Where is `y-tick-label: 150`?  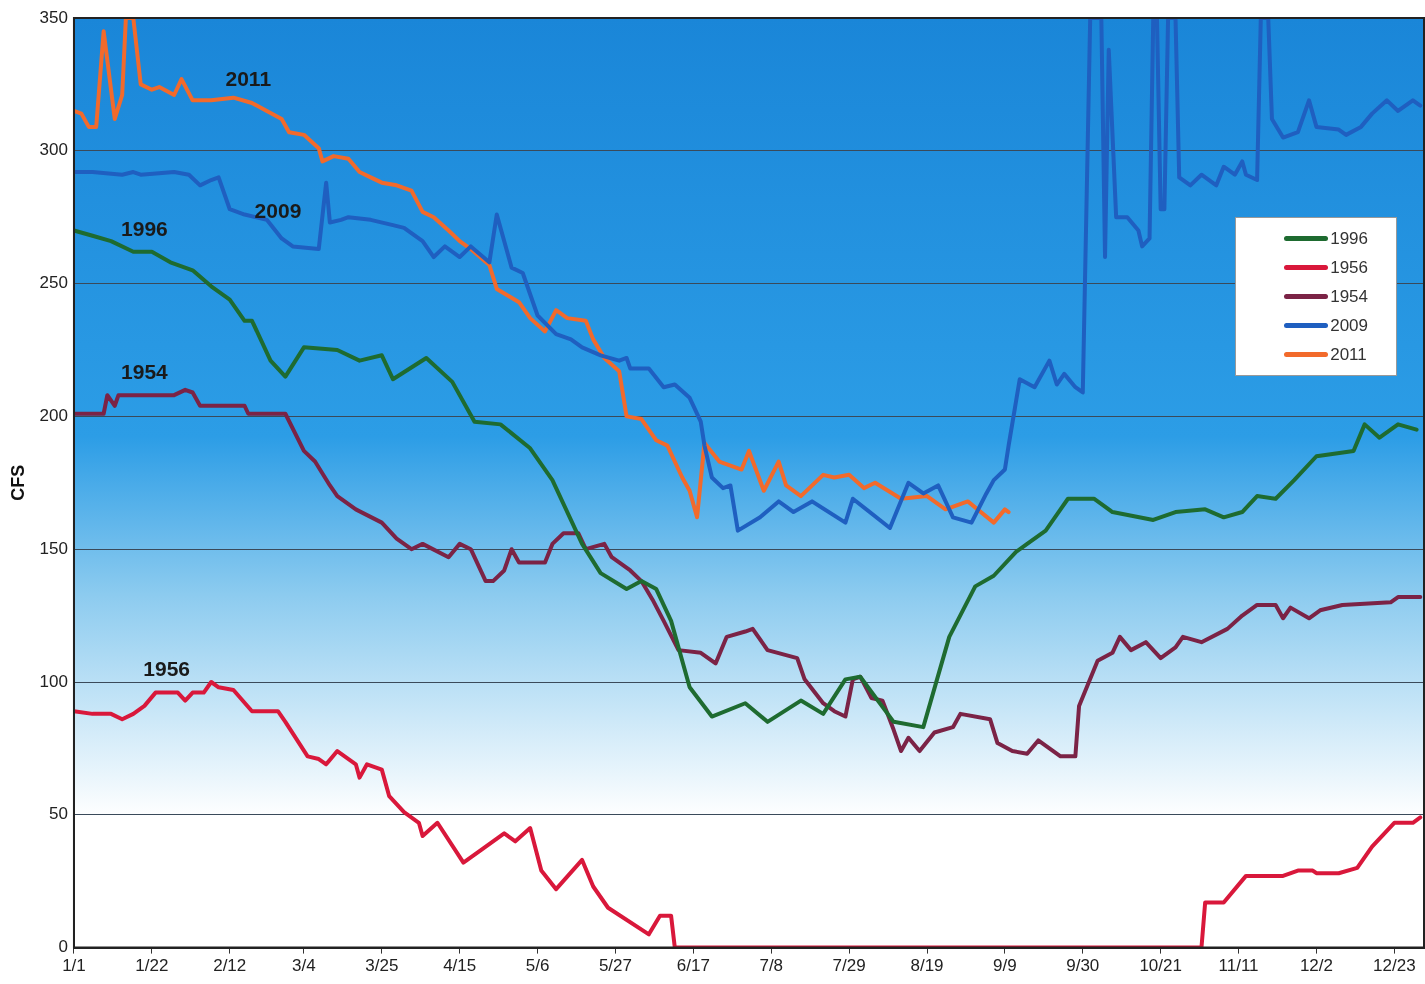 y-tick-label: 150 is located at coordinates (53, 548).